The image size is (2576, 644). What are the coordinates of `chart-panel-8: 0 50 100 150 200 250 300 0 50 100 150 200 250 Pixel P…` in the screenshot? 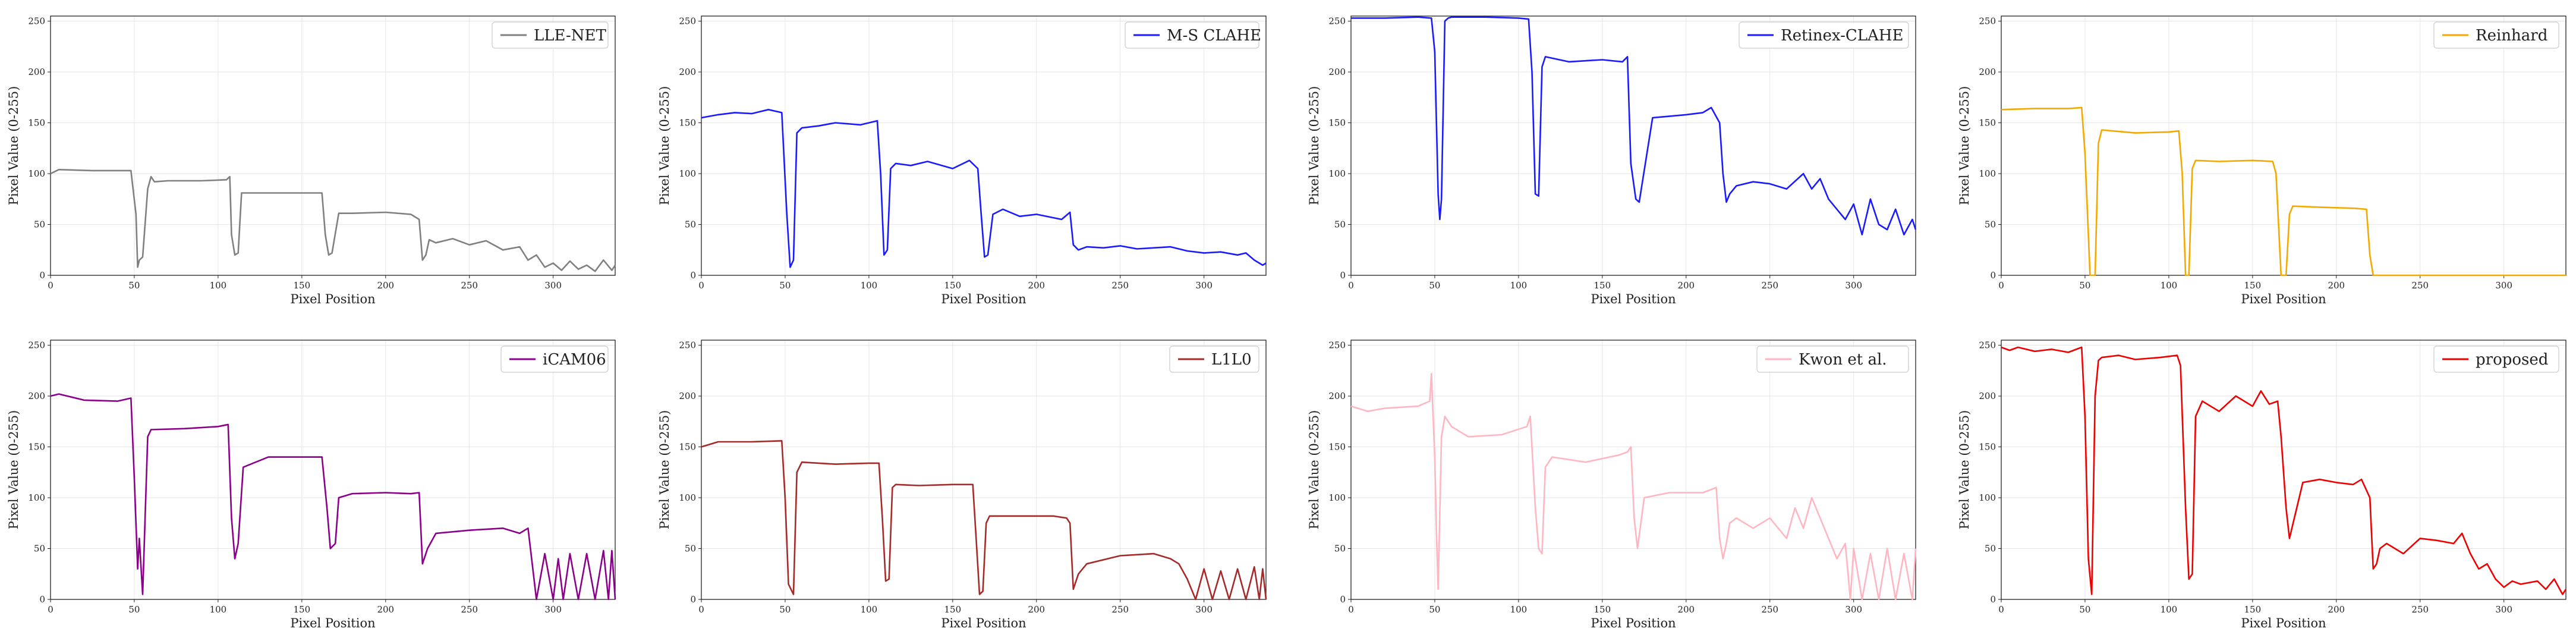 It's located at (2262, 485).